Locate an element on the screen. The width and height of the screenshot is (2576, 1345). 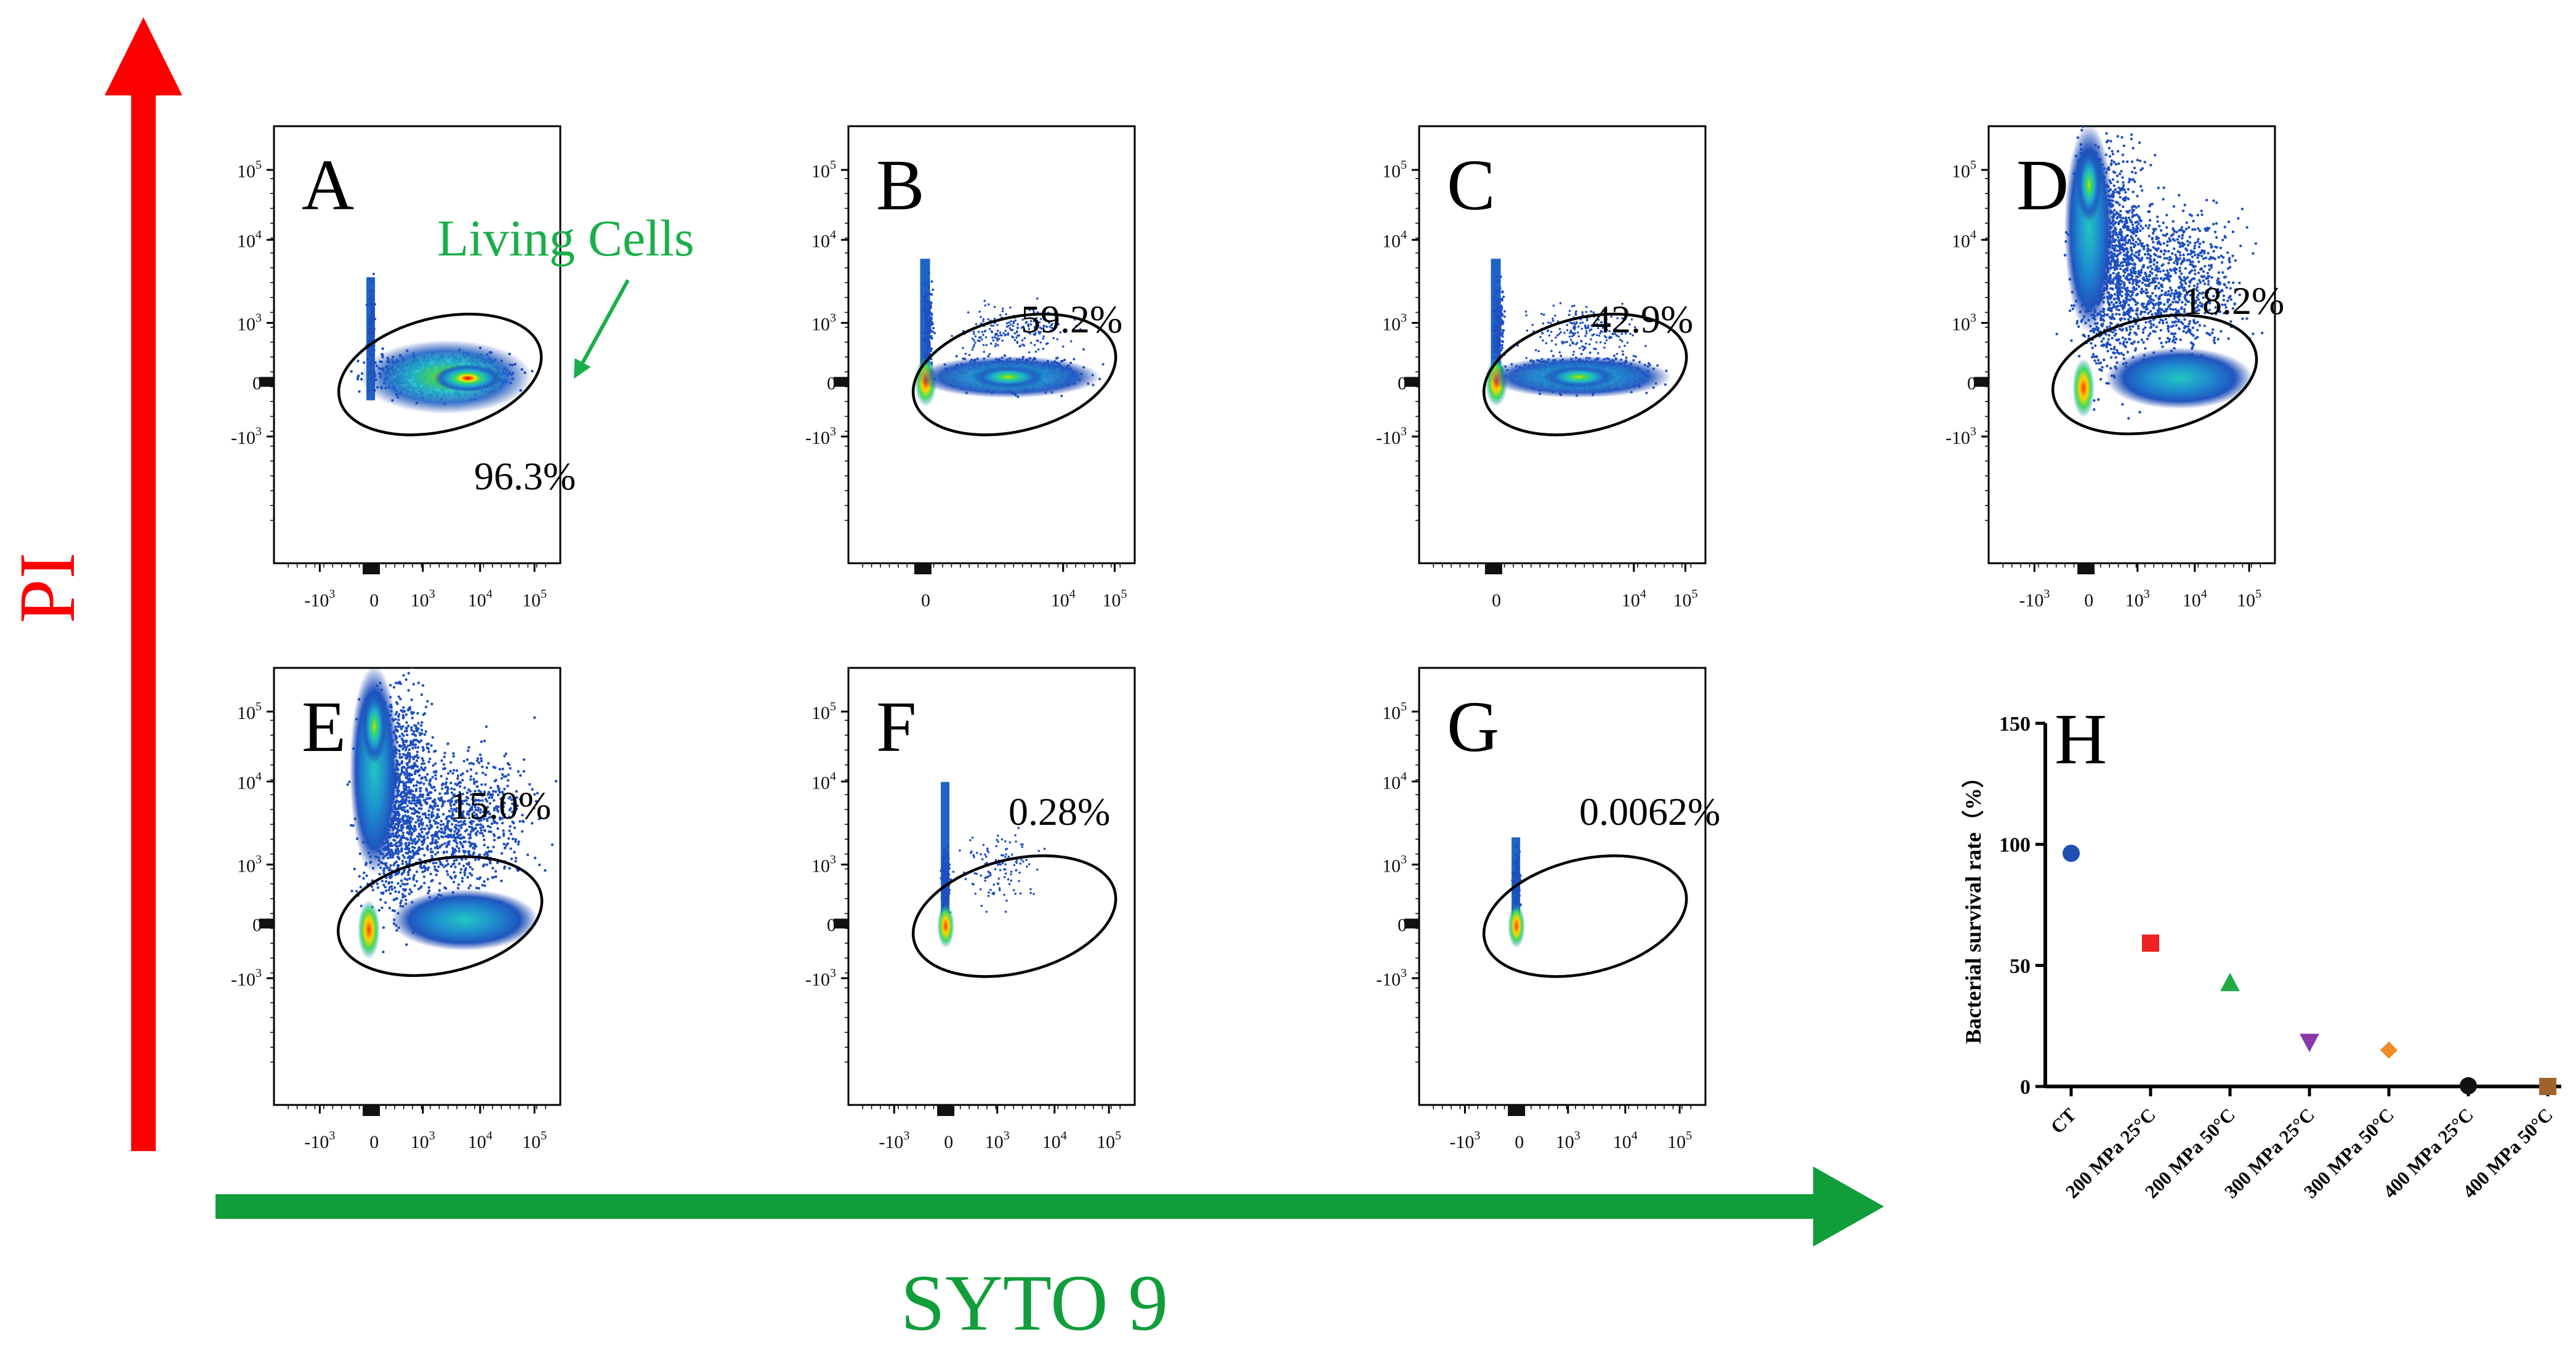
x-ticks: 0 10⁴ 10⁵ is located at coordinates (994, 587).